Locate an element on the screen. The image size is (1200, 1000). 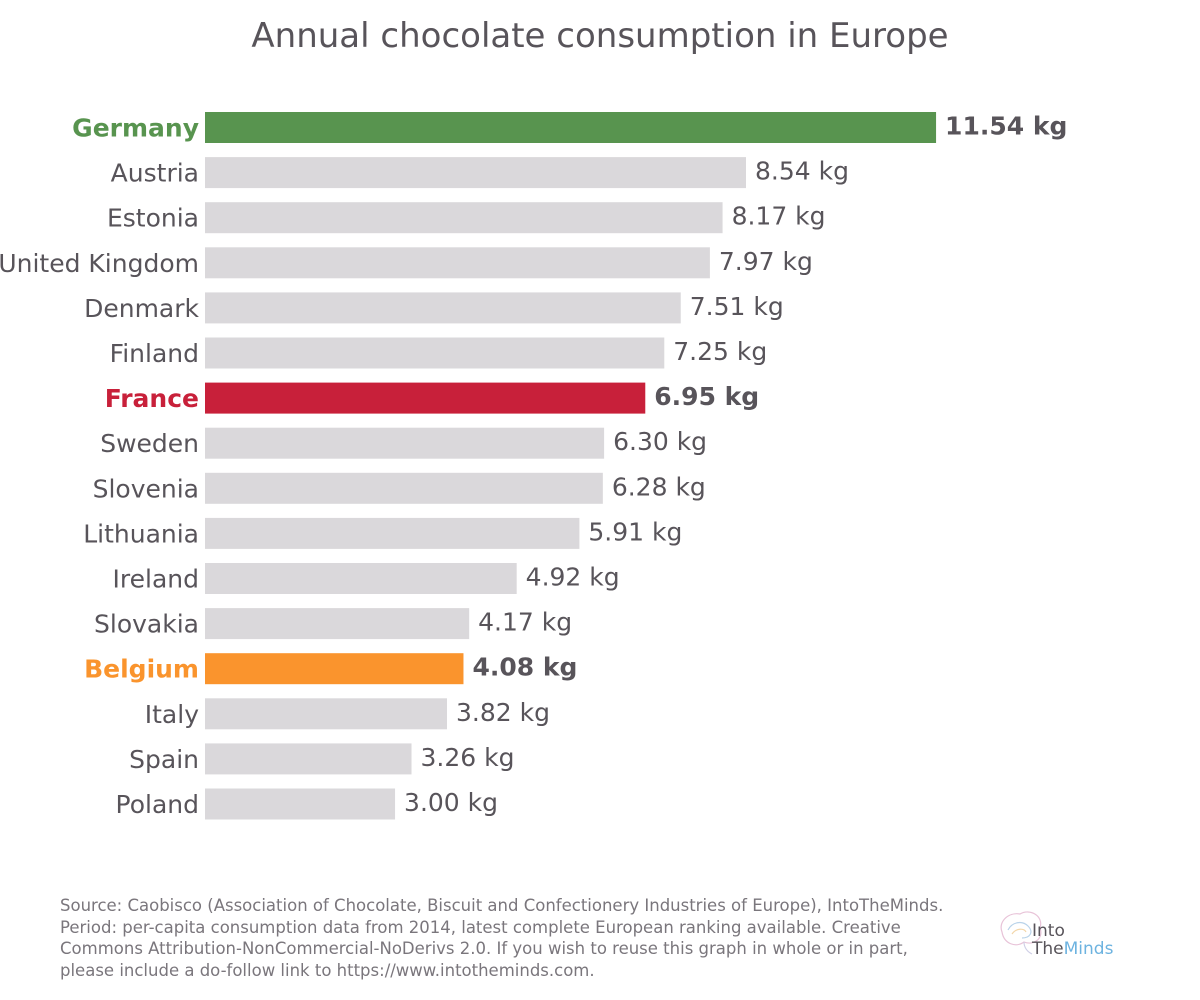
bar-estonia is located at coordinates (464, 218).